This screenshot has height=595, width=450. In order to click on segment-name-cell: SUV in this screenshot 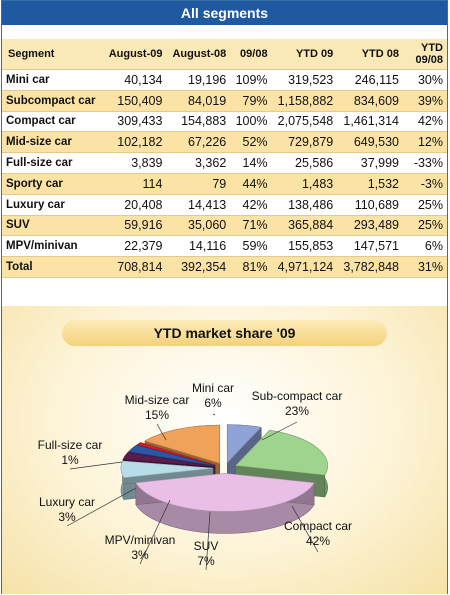, I will do `click(52, 225)`.